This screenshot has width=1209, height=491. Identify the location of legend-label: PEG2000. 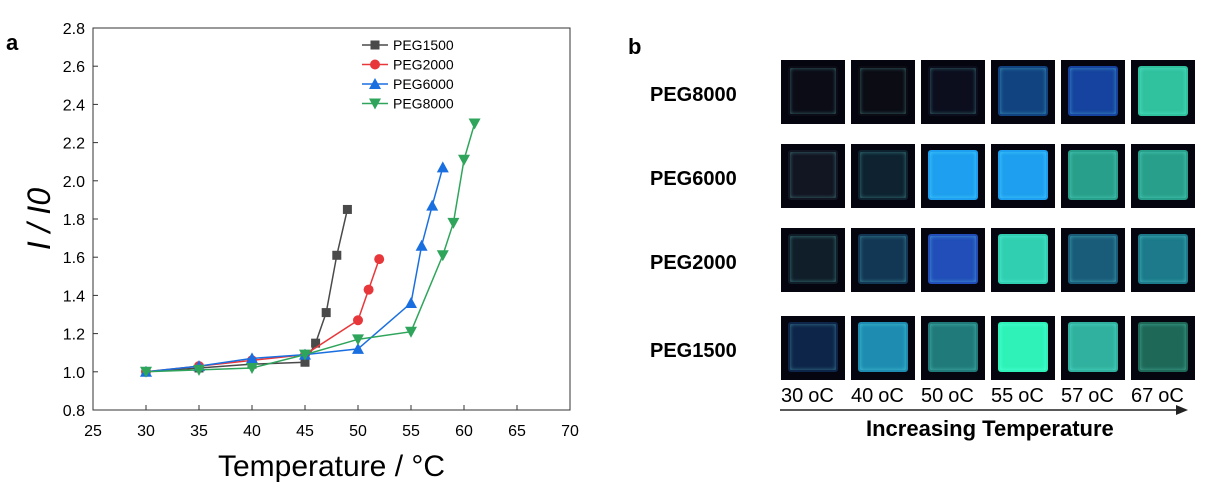
(423, 65).